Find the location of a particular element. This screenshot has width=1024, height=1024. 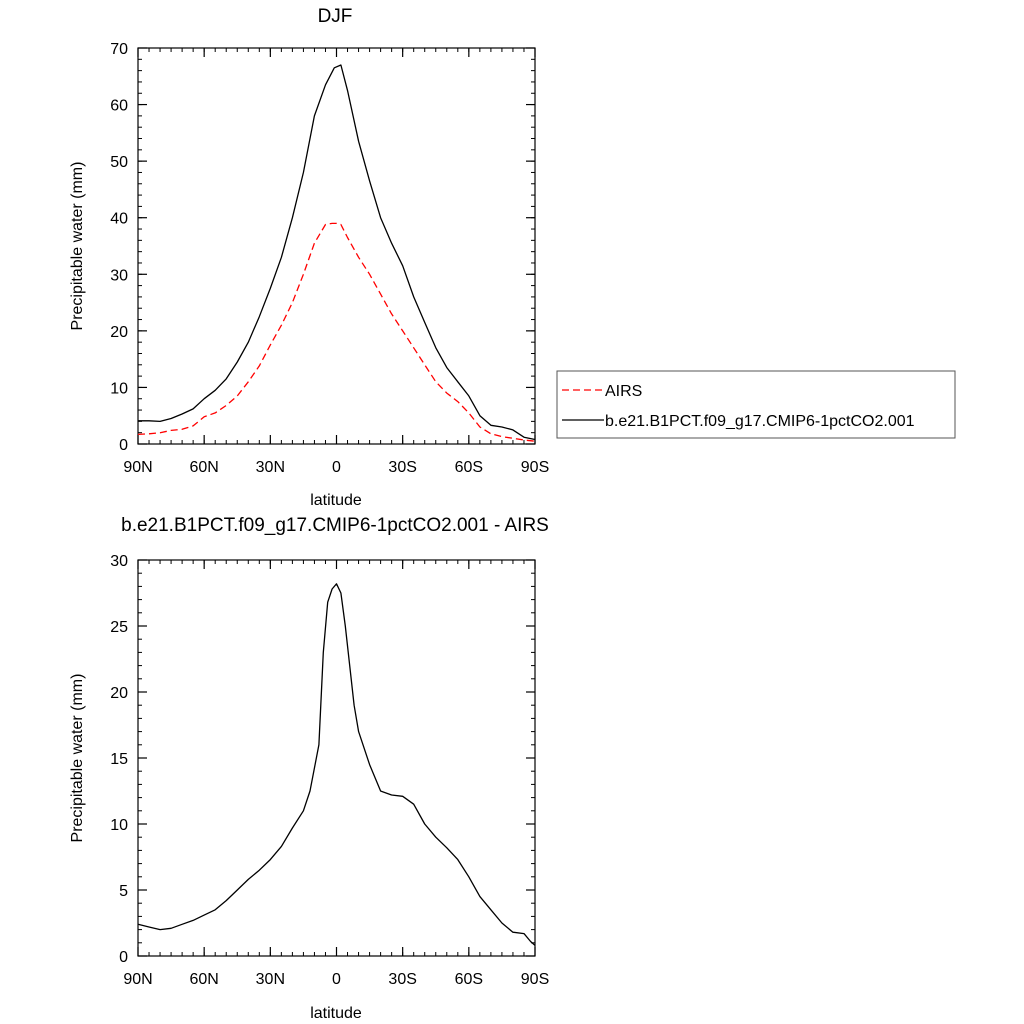

legend-box is located at coordinates (756, 404).